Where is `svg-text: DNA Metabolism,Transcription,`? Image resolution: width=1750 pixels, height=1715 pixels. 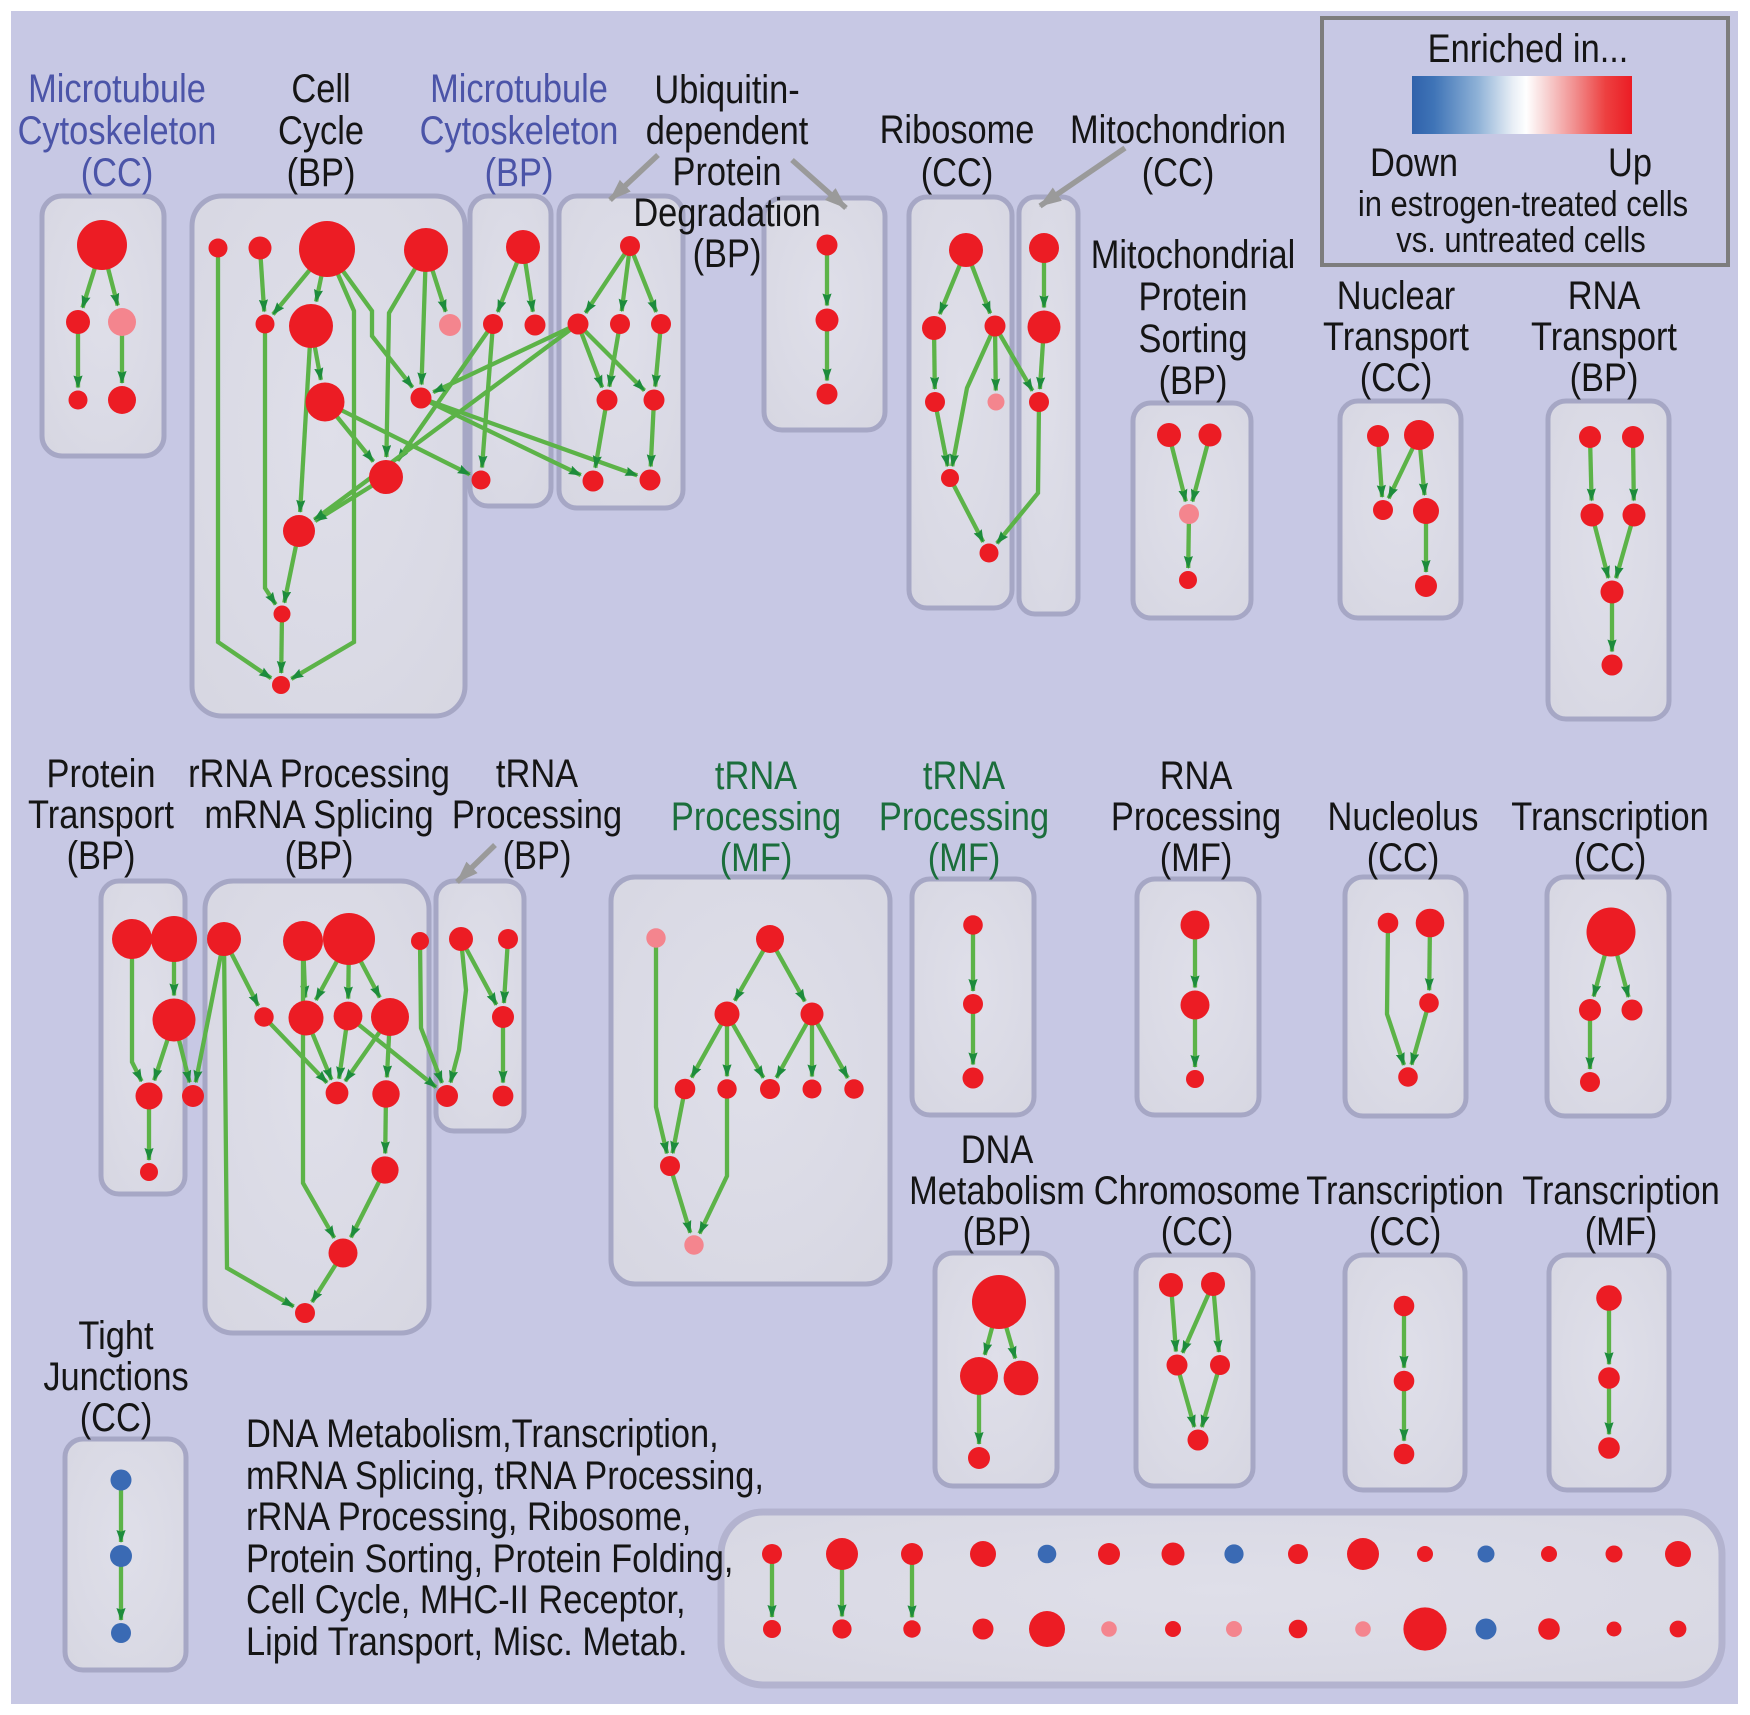 svg-text: DNA Metabolism,Transcription, is located at coordinates (482, 1433).